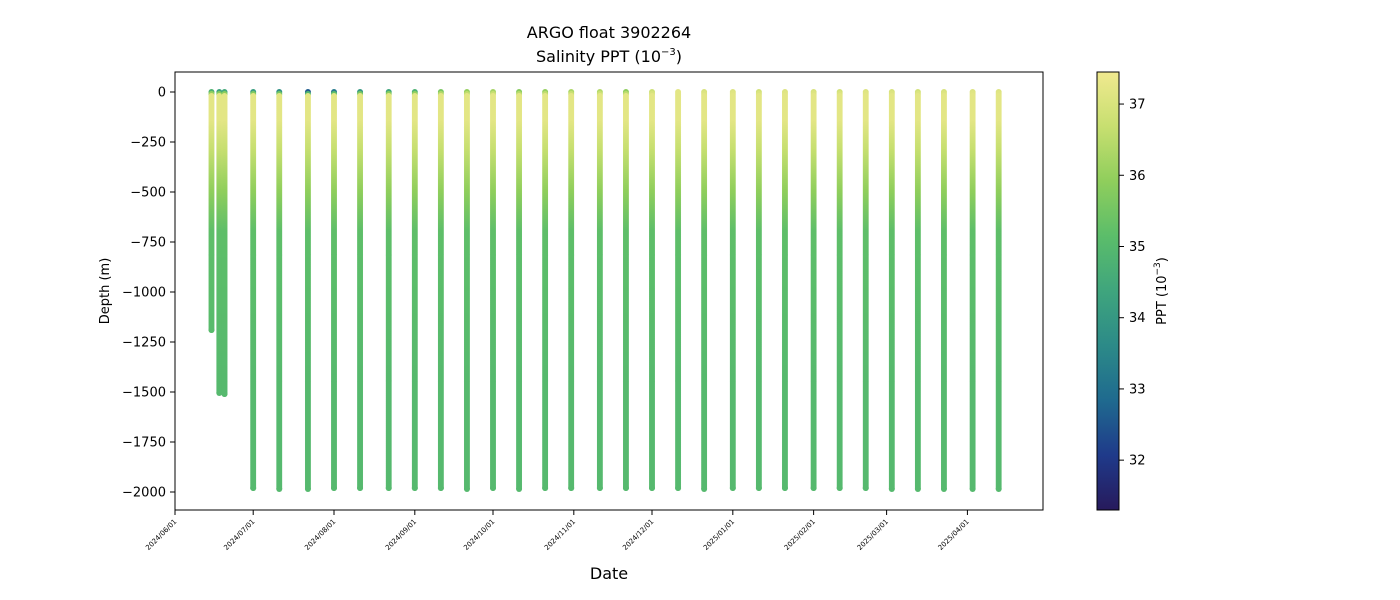 This screenshot has height=600, width=1400. I want to click on y-axis-title: Depth (m), so click(105, 291).